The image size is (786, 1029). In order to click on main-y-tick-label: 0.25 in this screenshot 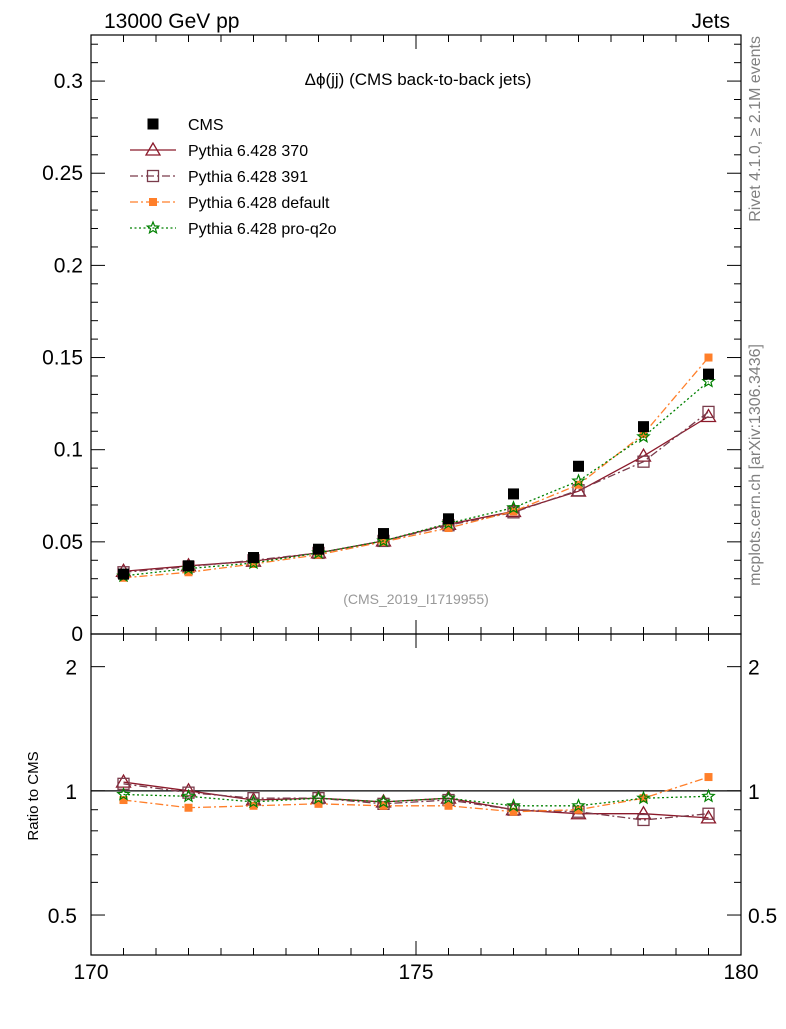, I will do `click(62, 173)`.